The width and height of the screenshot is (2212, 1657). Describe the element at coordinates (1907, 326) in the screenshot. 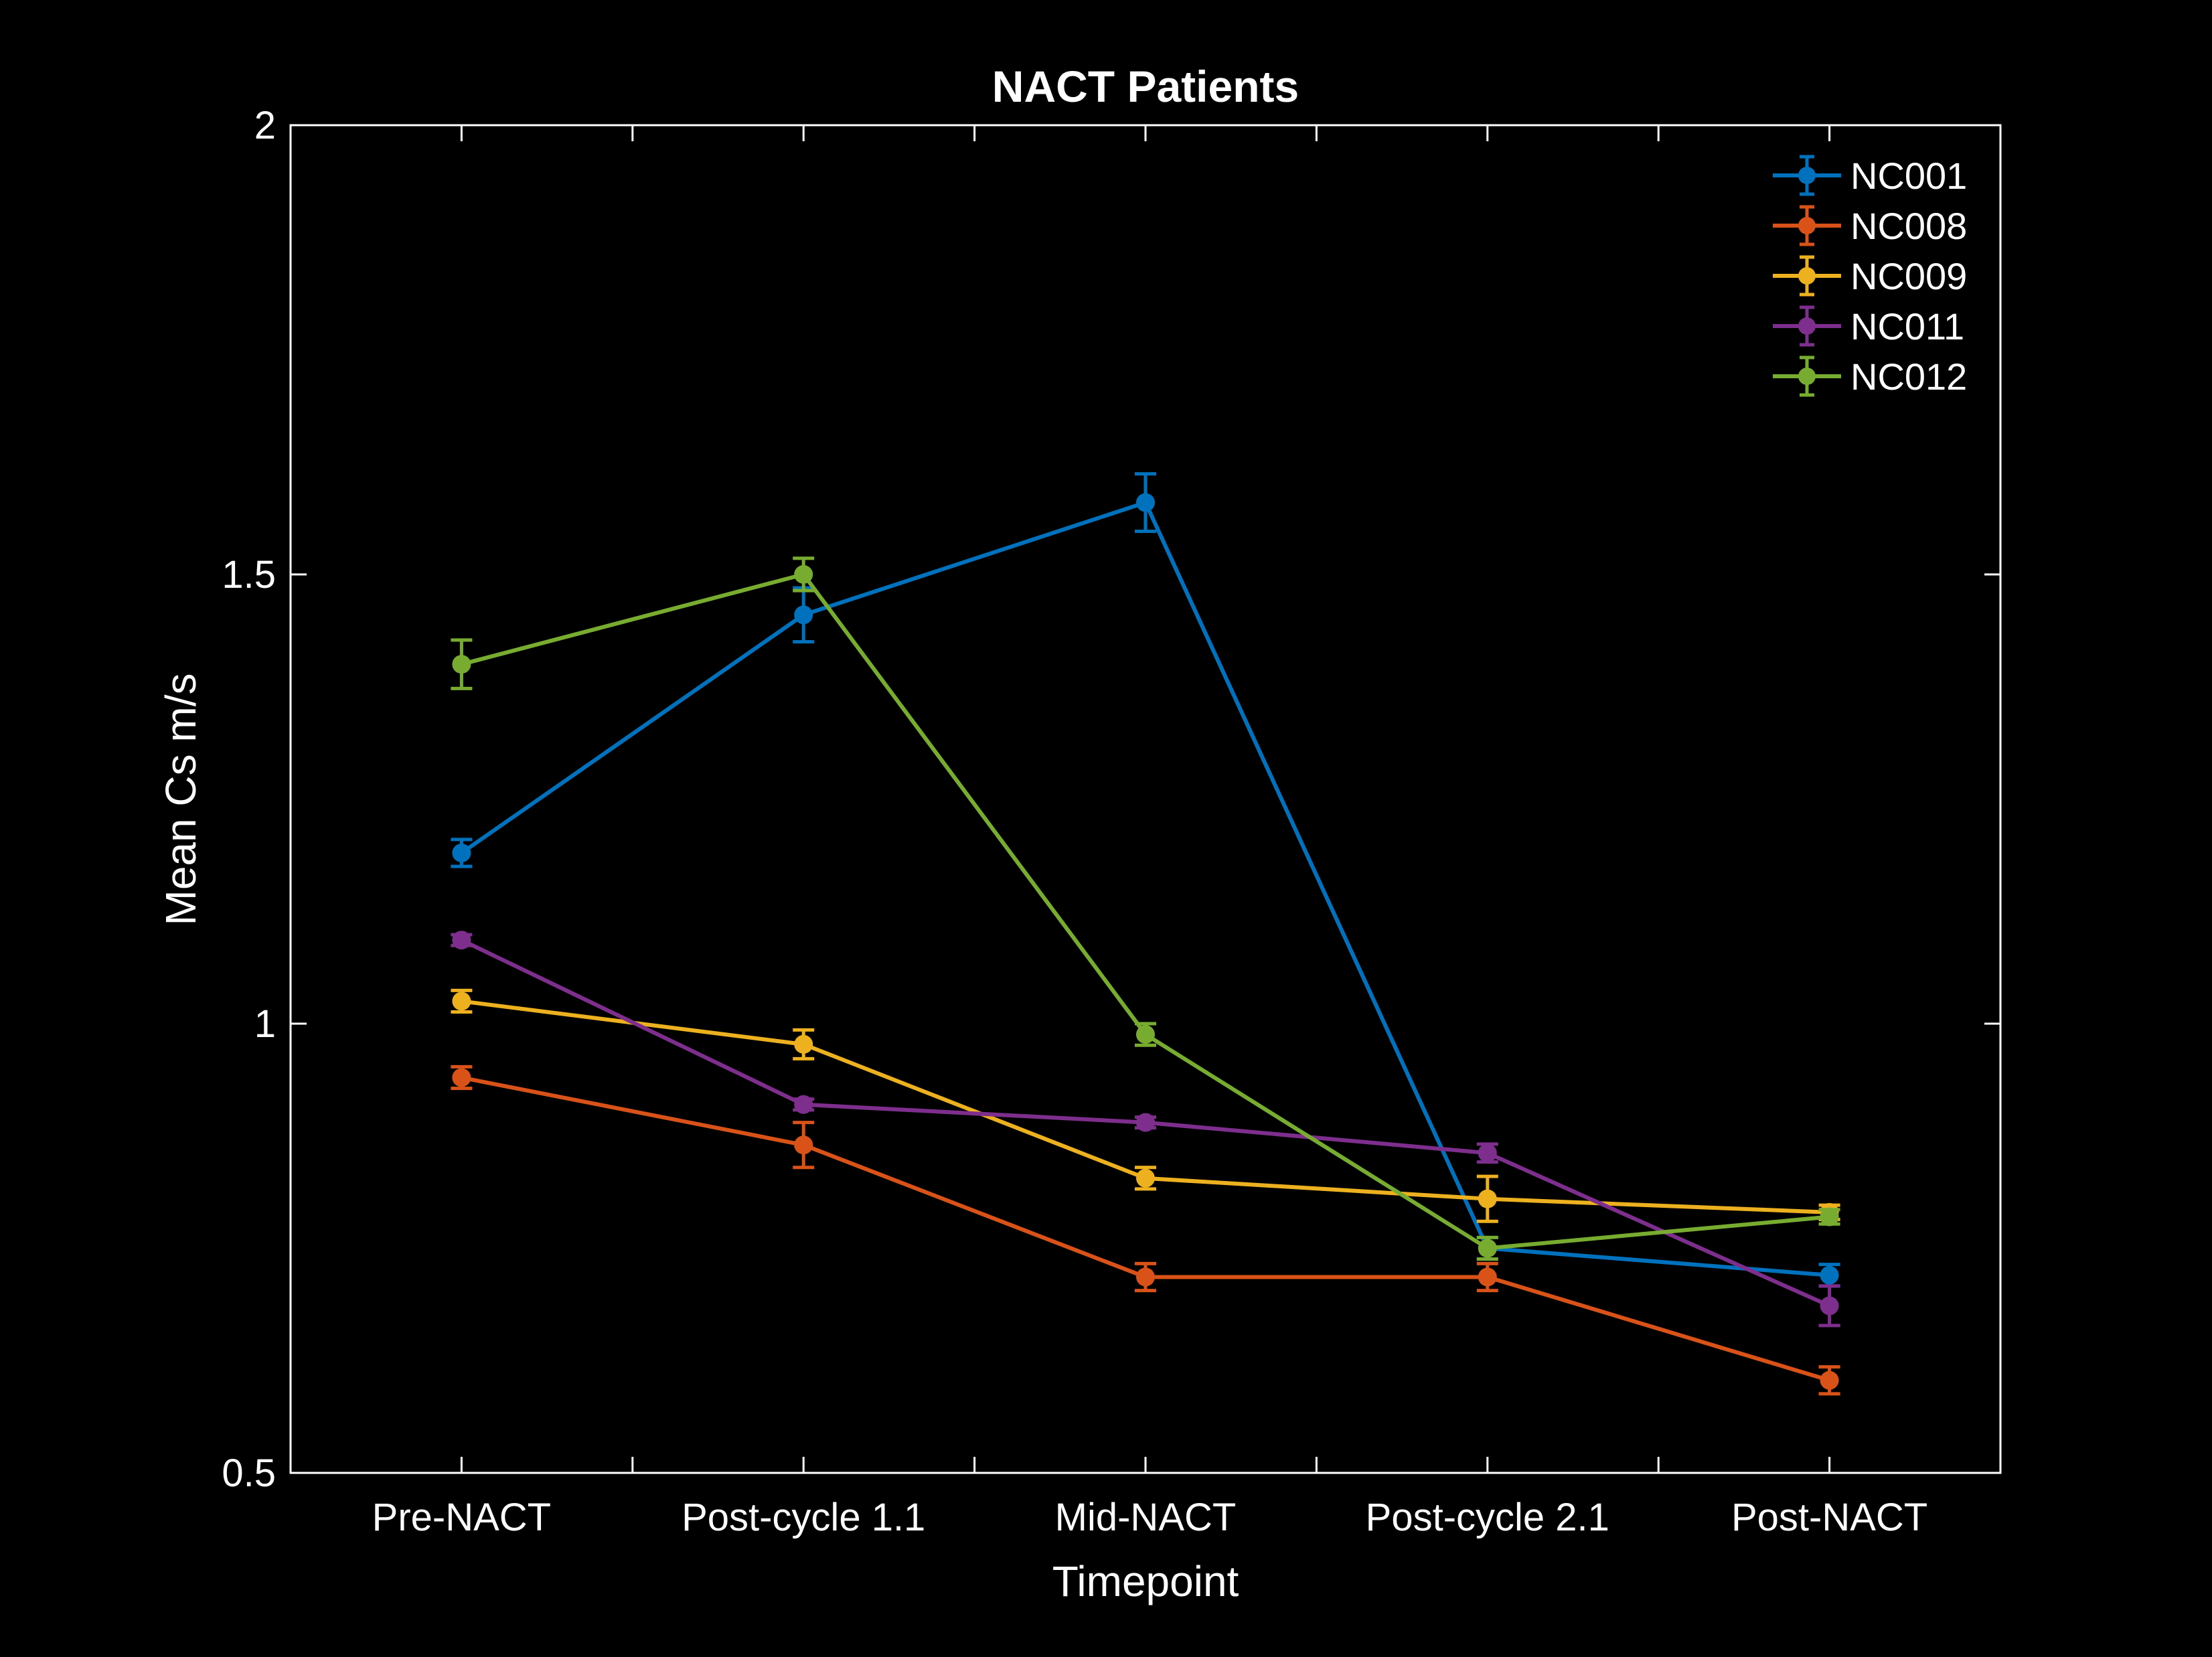

I see `legend-label: NC011` at that location.